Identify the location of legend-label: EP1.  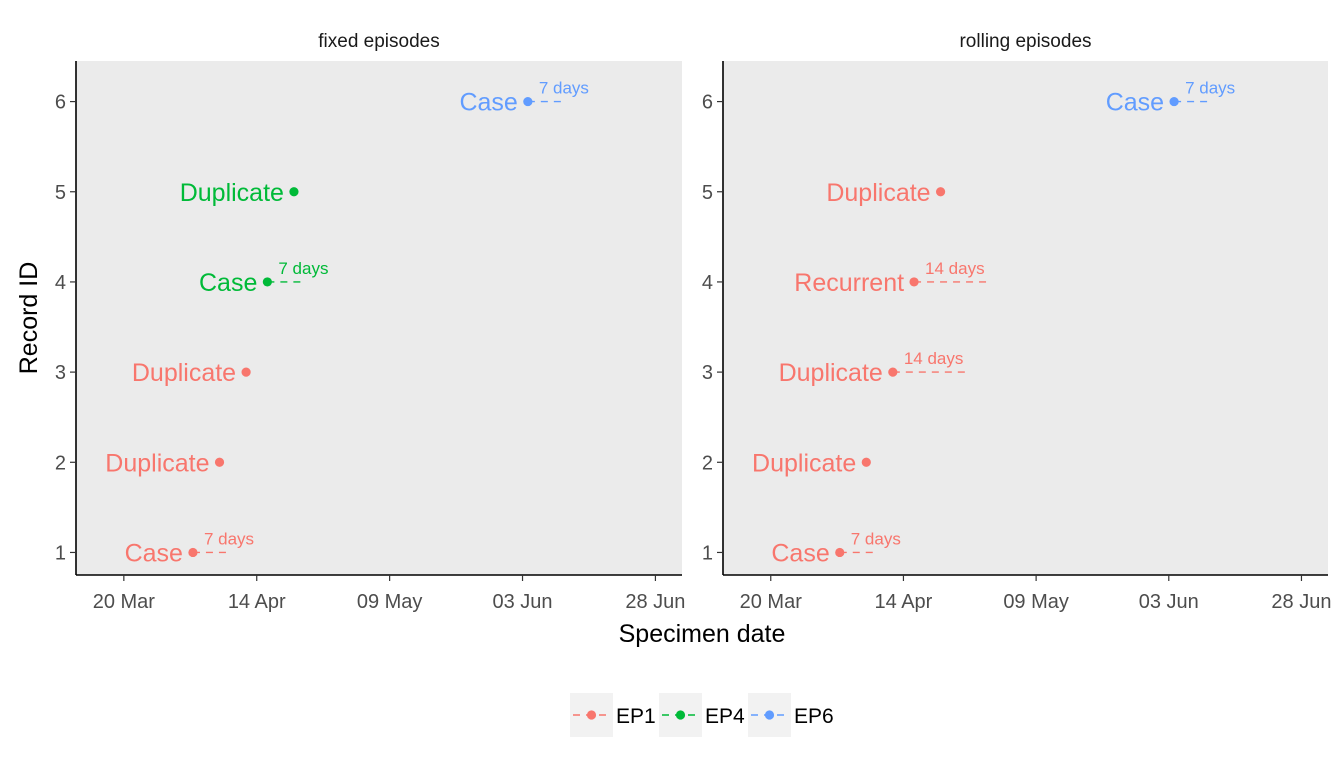
(636, 716).